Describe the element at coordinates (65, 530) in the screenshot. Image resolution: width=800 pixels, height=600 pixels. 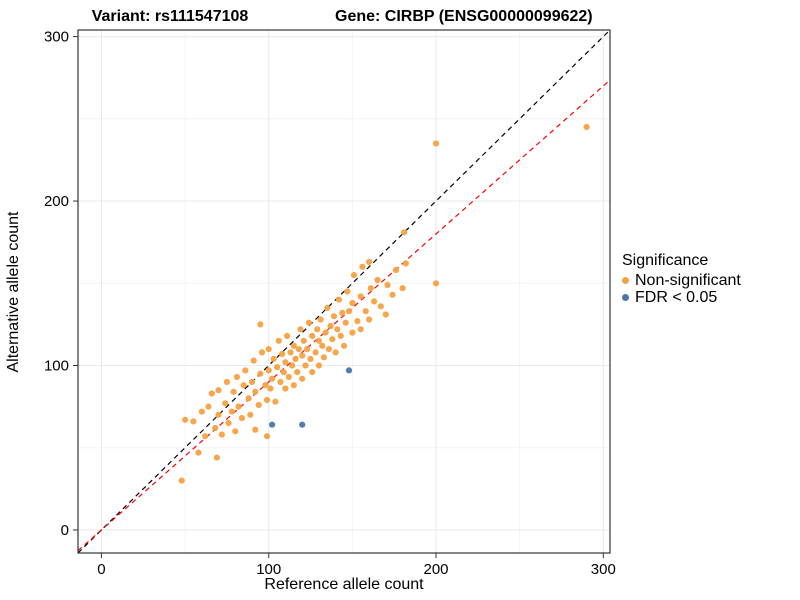
I see `y-tick-label: 0` at that location.